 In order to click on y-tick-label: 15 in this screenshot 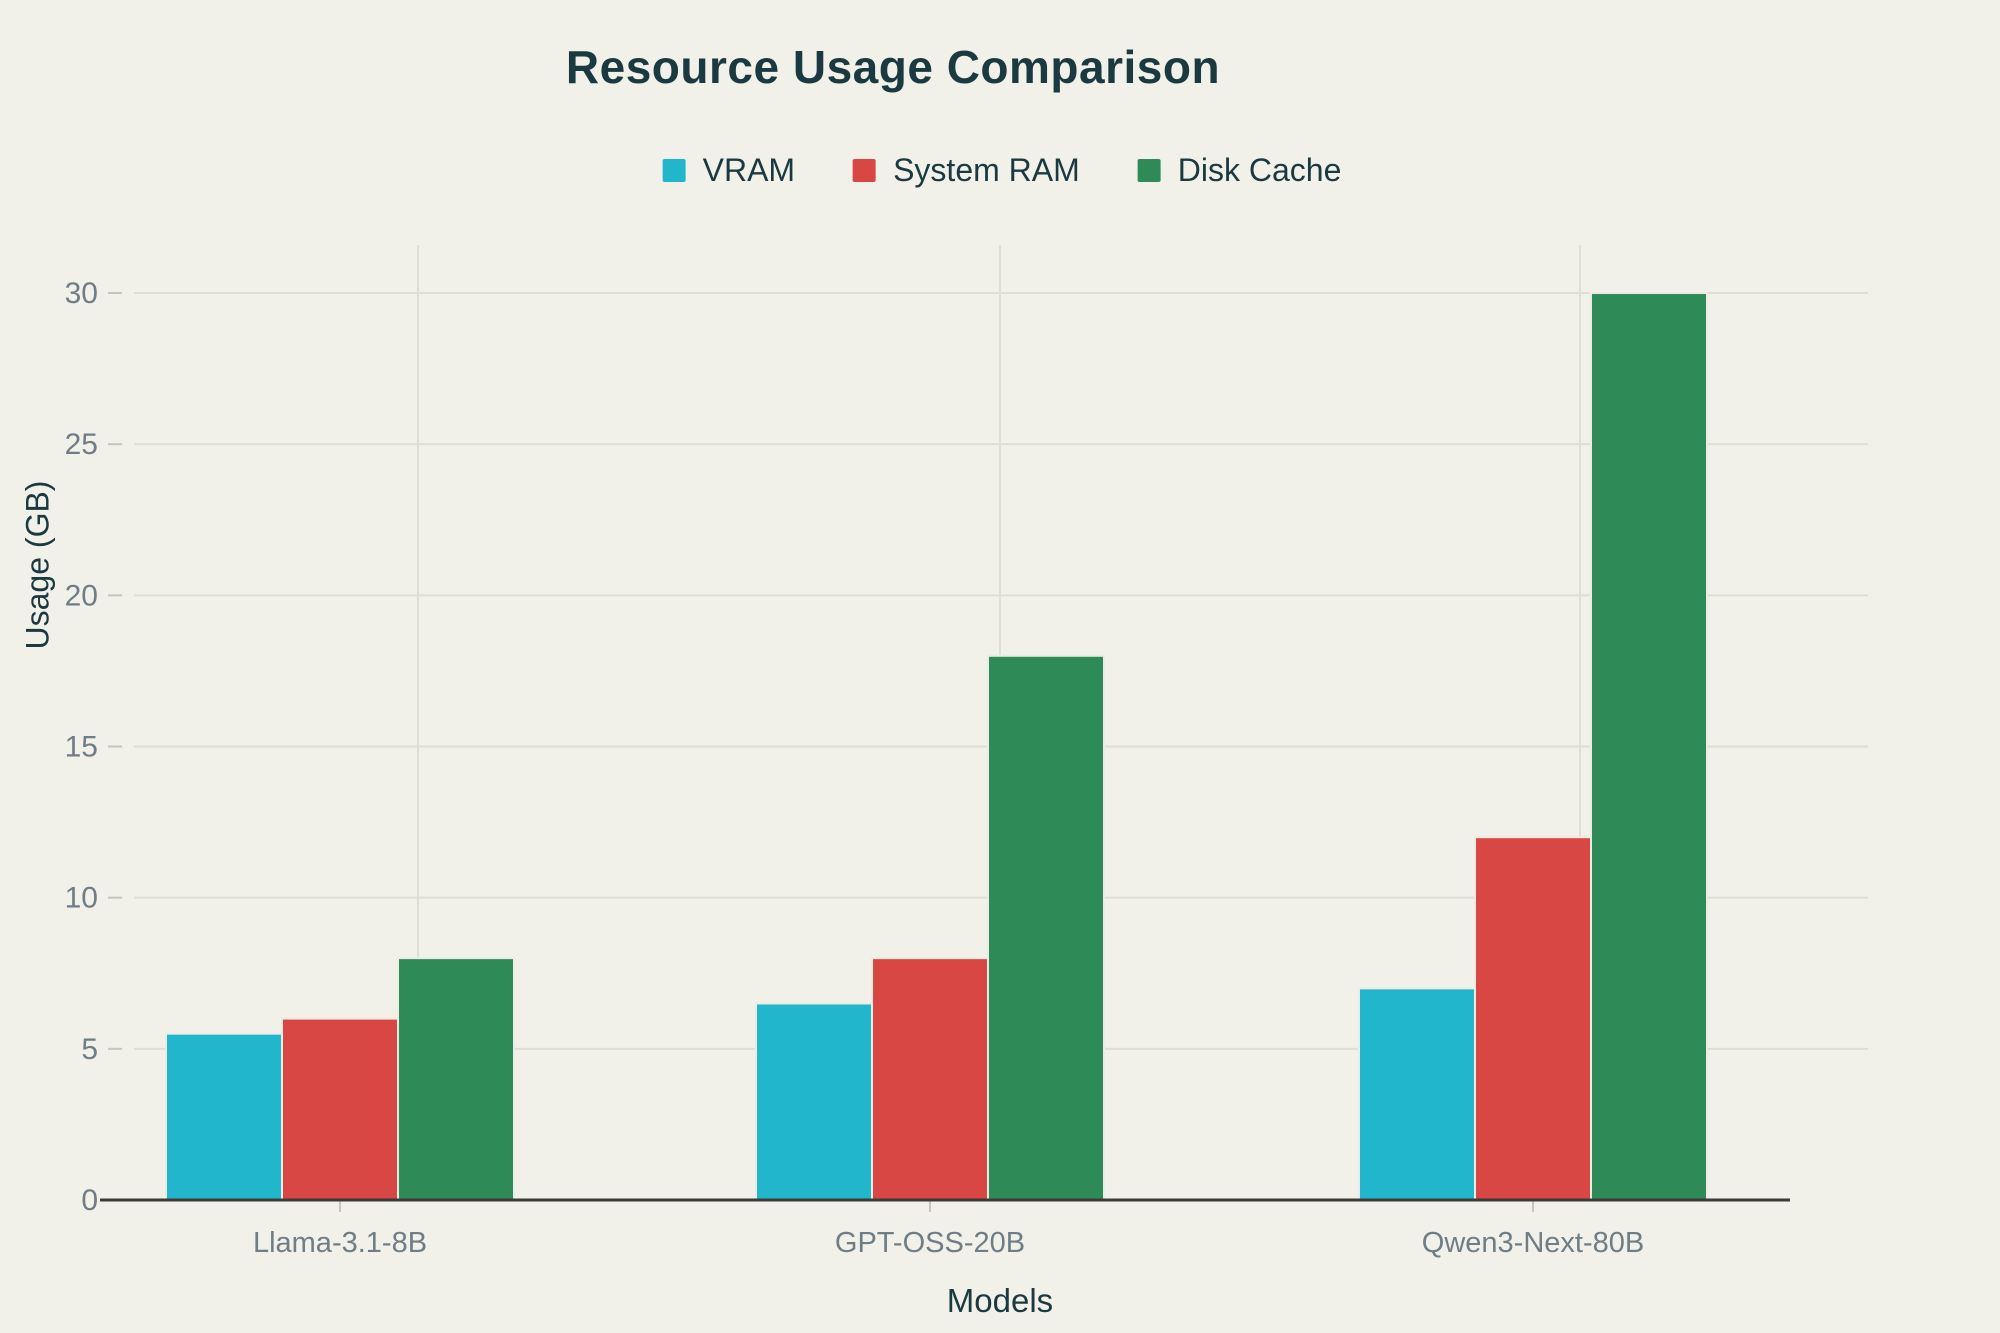, I will do `click(81, 747)`.